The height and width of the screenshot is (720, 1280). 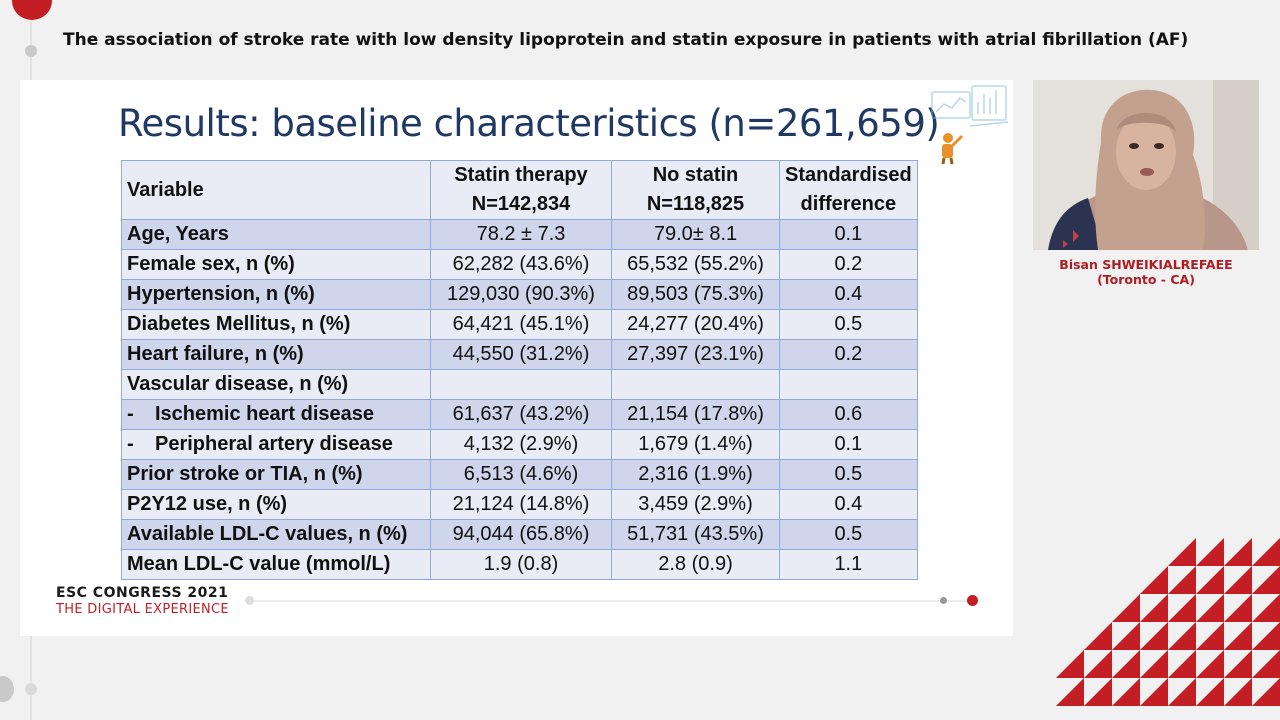 I want to click on variable-label: Vascular disease, n (%), so click(x=238, y=384).